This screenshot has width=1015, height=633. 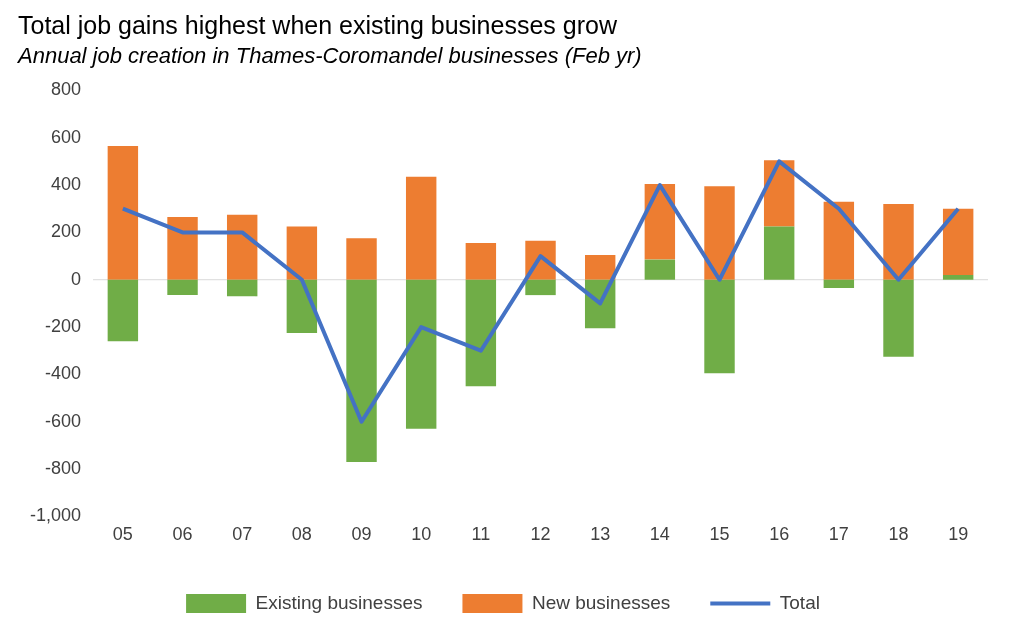 What do you see at coordinates (601, 602) in the screenshot?
I see `legend-label: New businesses` at bounding box center [601, 602].